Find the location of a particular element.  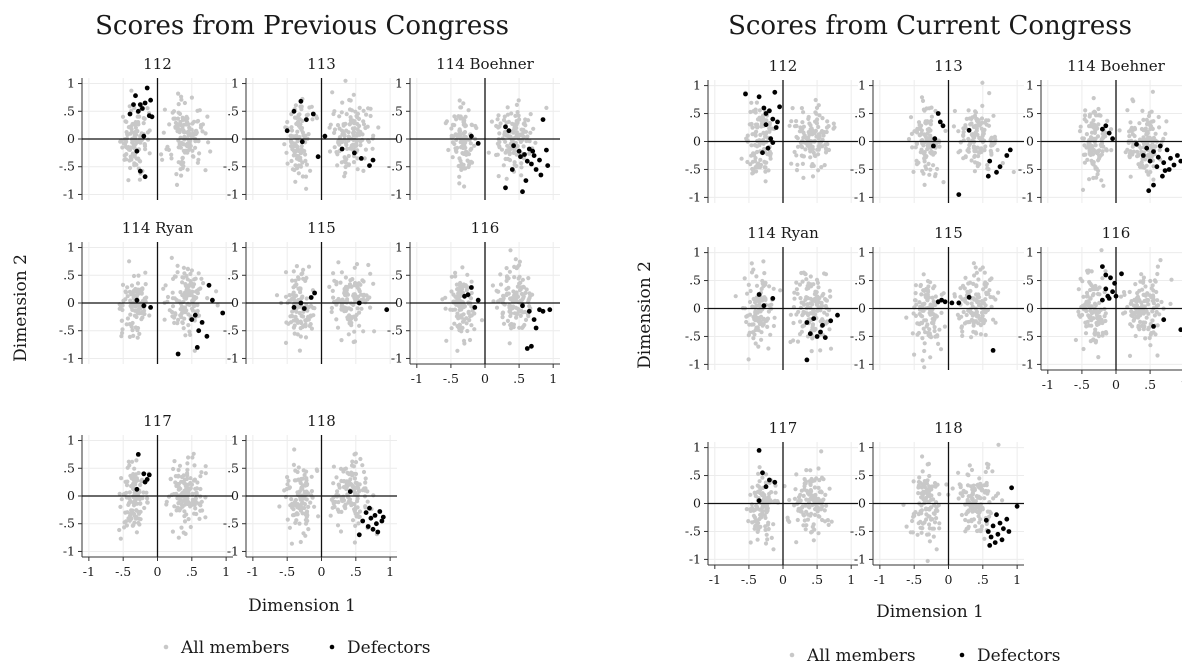

x-tick-label: 1 is located at coordinates (390, 571).